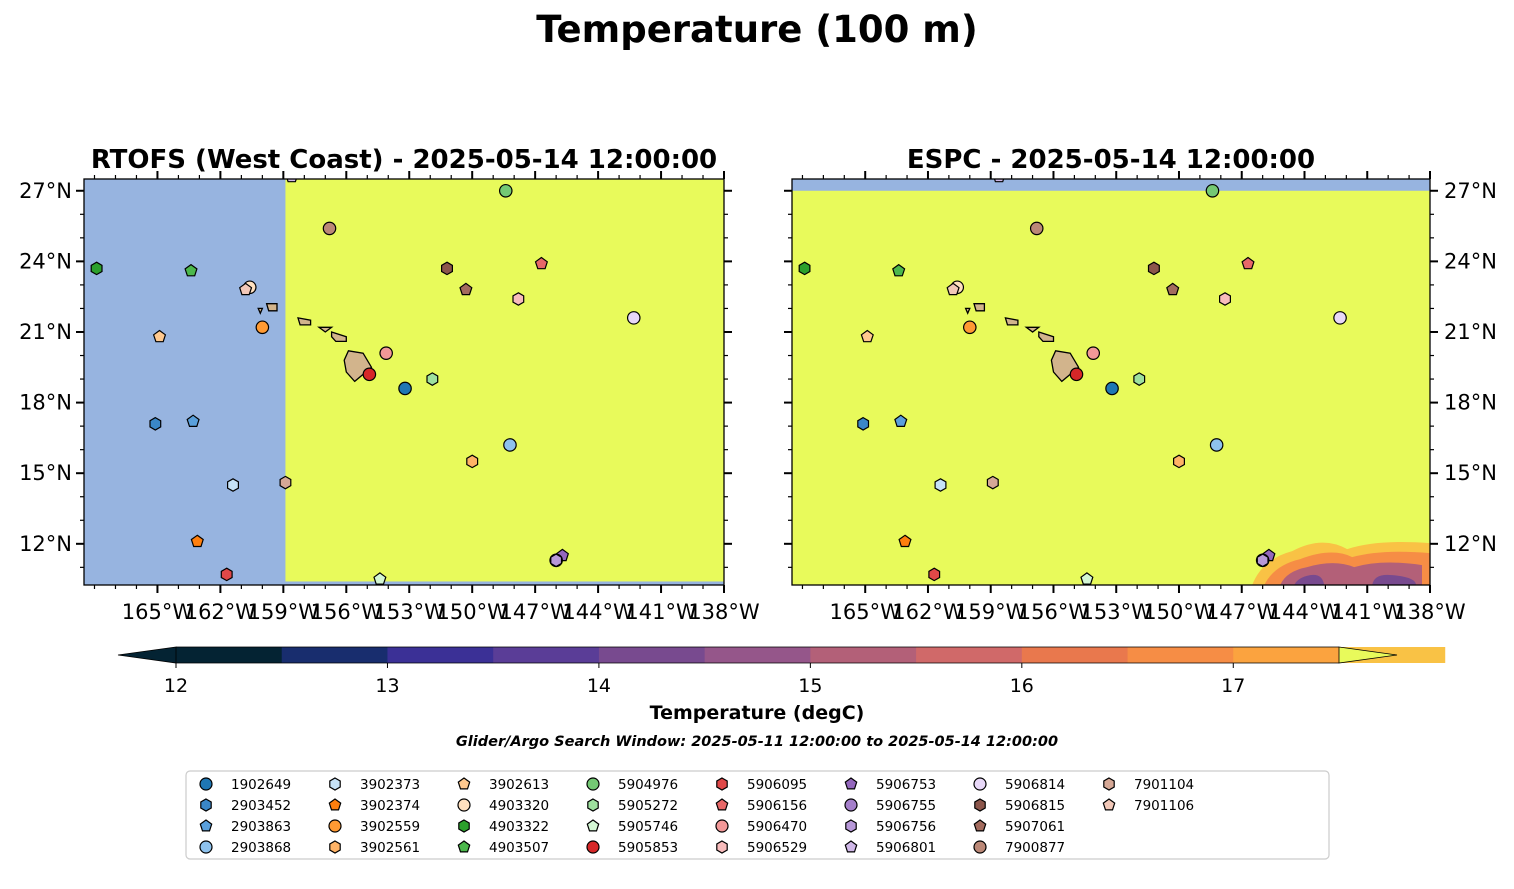  What do you see at coordinates (1242, 612) in the screenshot?
I see `x-tick-label: 147°W` at bounding box center [1242, 612].